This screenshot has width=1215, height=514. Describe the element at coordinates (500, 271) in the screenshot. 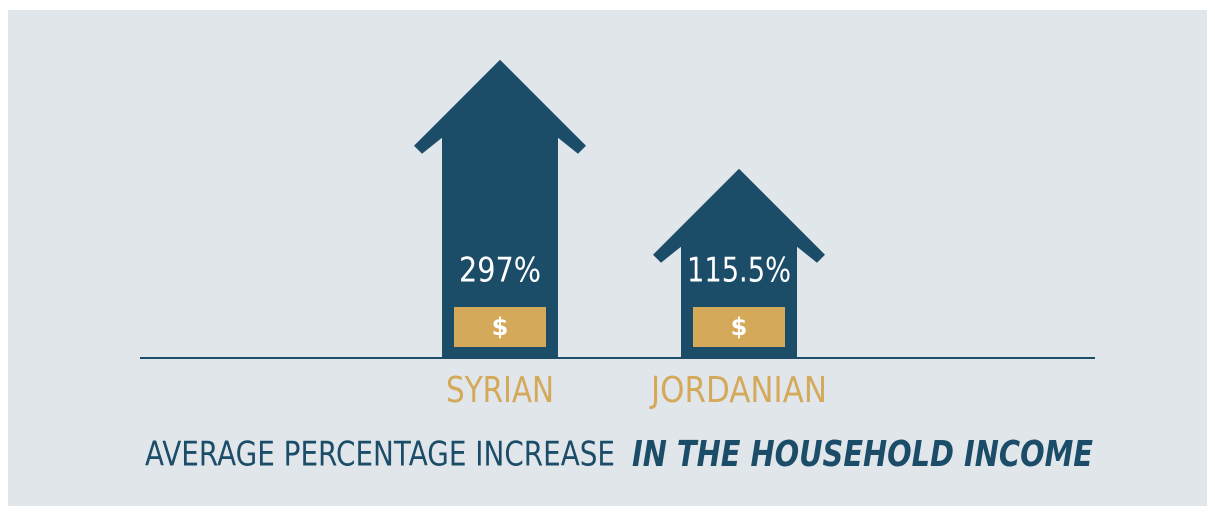

I see `value-label: 297%` at that location.